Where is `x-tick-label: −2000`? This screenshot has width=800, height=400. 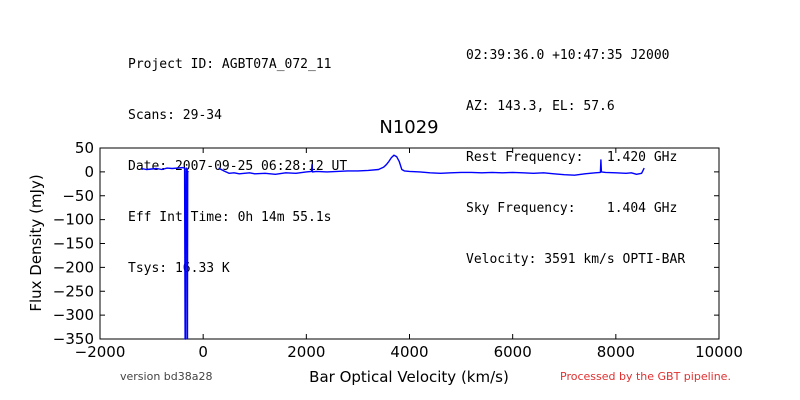
x-tick-label: −2000 is located at coordinates (100, 352).